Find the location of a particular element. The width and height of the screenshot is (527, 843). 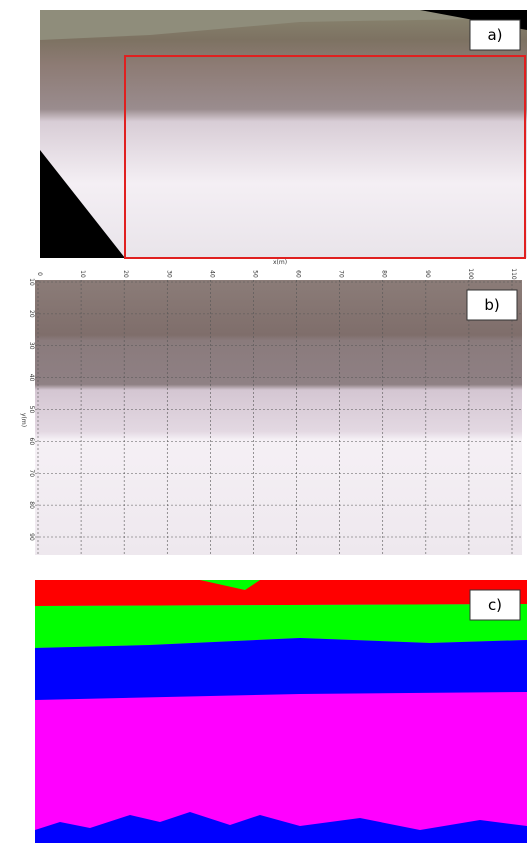

x-tick-label: 100 is located at coordinates (470, 274).